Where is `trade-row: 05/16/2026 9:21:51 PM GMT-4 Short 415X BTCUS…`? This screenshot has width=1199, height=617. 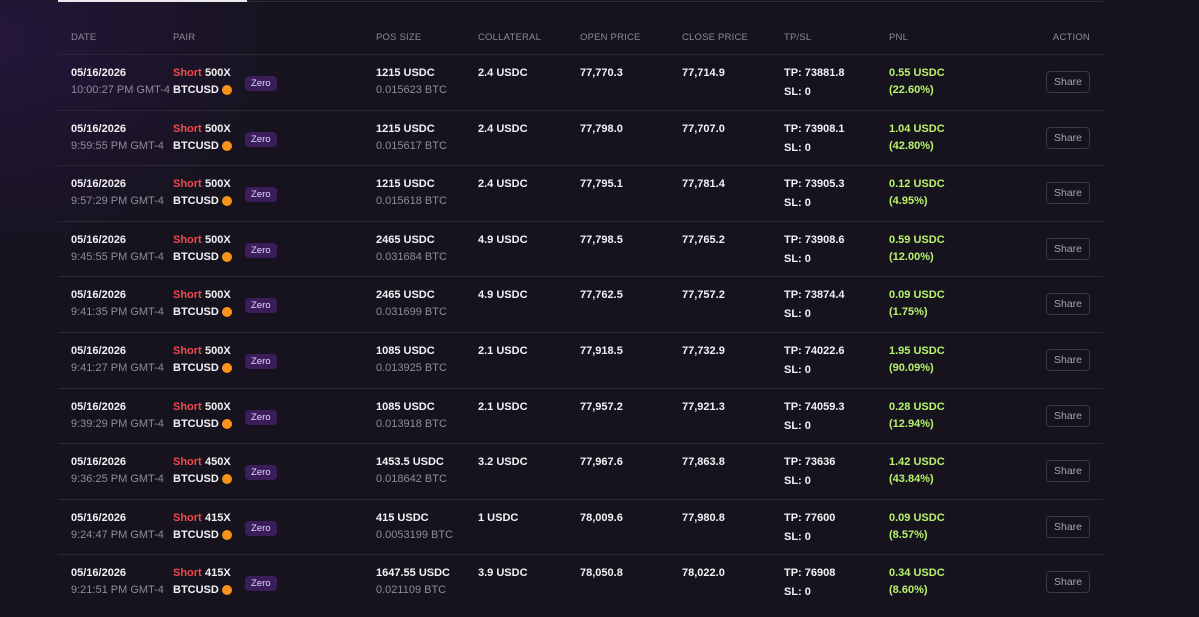 trade-row: 05/16/2026 9:21:51 PM GMT-4 Short 415X BTCUS… is located at coordinates (580, 582).